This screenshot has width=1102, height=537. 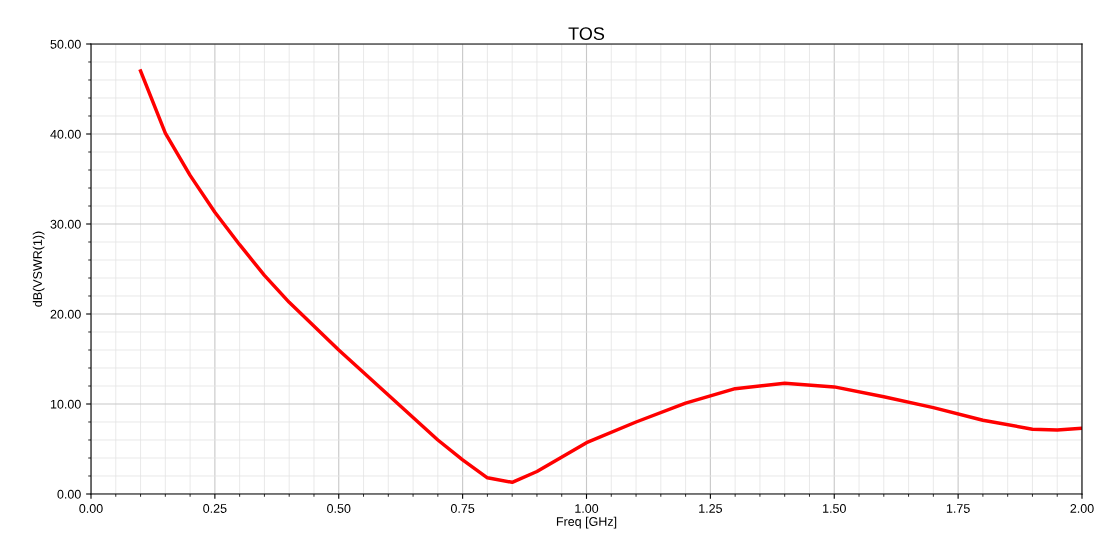 I want to click on x-tick-label: 1.00, so click(x=587, y=508).